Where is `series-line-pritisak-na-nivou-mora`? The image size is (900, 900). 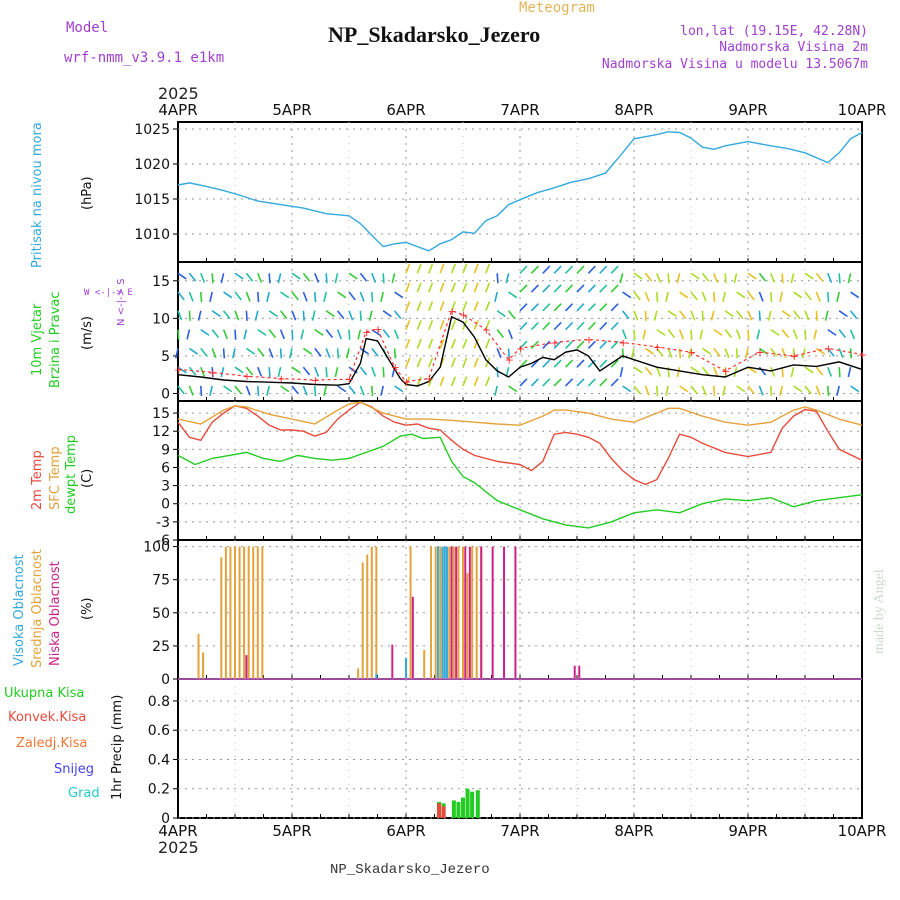 series-line-pritisak-na-nivou-mora is located at coordinates (520, 191).